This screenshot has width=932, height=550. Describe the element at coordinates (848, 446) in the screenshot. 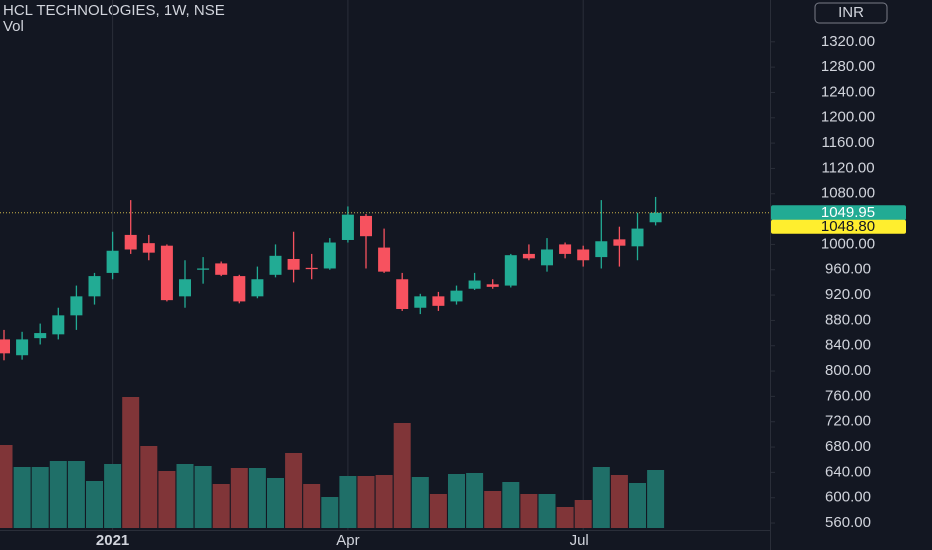

I see `y-tick-label: 680.00` at that location.